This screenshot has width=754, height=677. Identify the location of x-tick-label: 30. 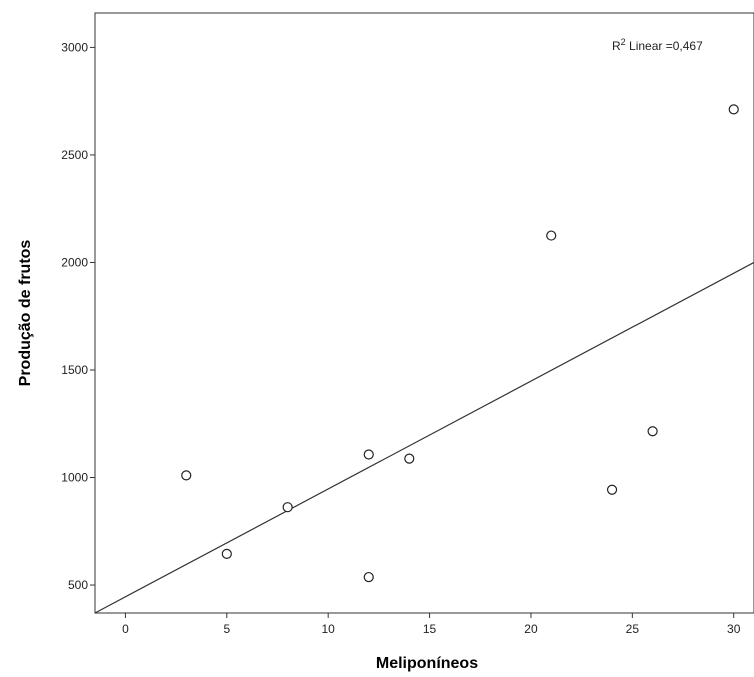
(734, 629).